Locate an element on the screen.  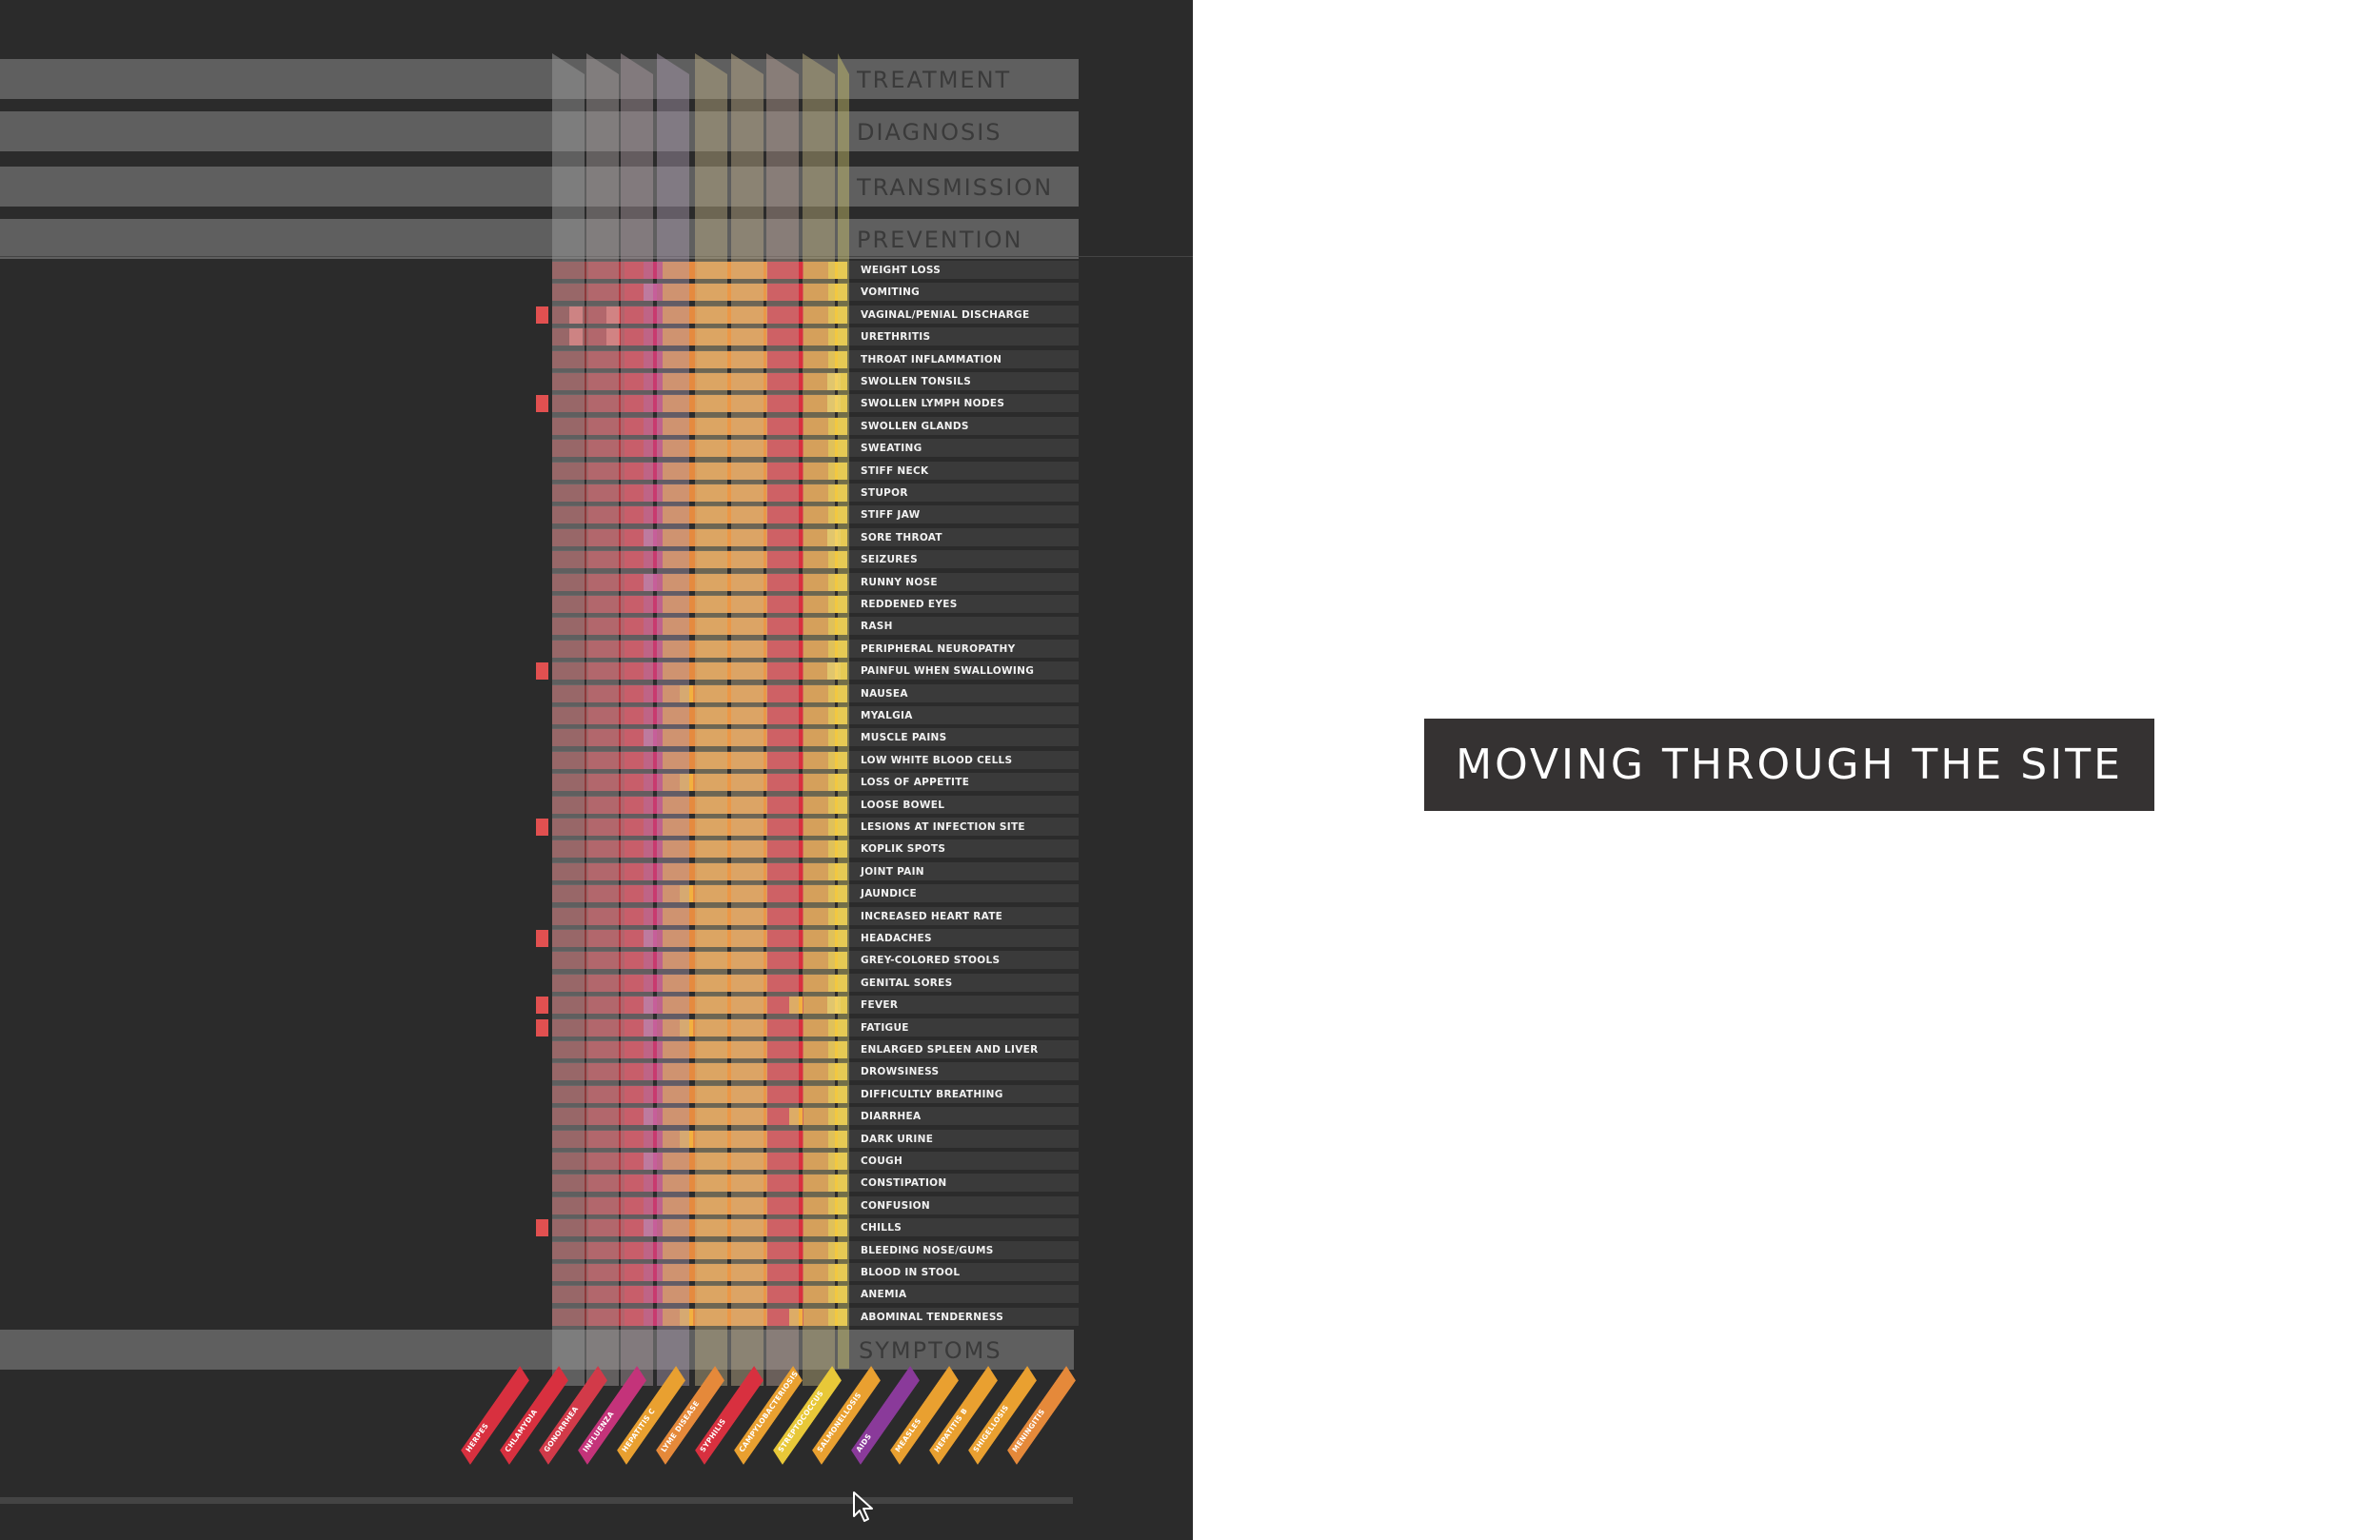
disease-tab: AIDS is located at coordinates (885, 1415).